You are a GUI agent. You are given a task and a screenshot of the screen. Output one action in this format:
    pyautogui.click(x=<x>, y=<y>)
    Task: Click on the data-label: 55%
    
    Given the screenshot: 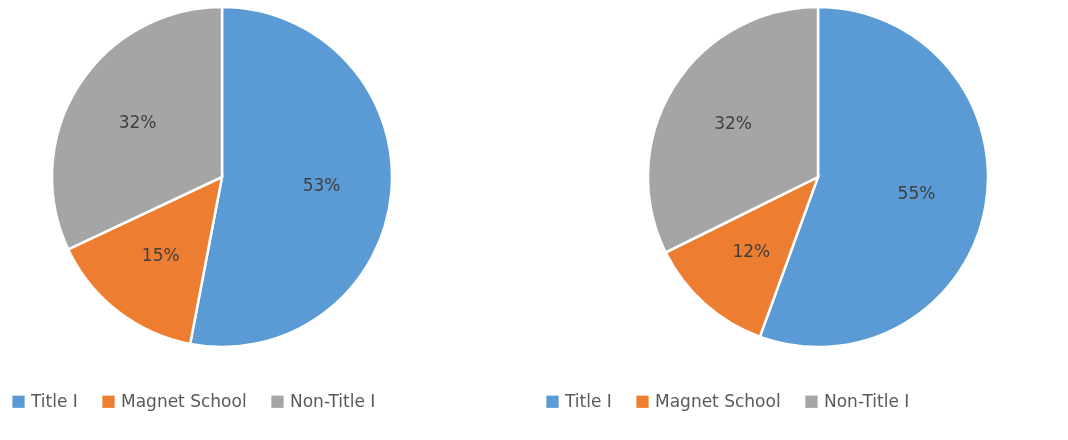 What is the action you would take?
    pyautogui.click(x=916, y=193)
    